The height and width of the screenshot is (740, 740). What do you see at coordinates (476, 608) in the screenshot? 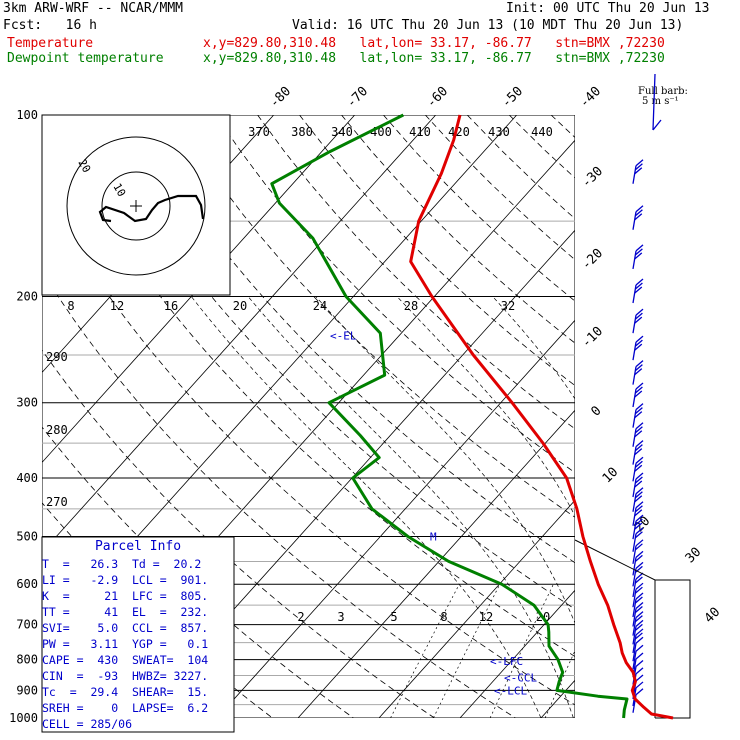
I see `isotherm-line` at bounding box center [476, 608].